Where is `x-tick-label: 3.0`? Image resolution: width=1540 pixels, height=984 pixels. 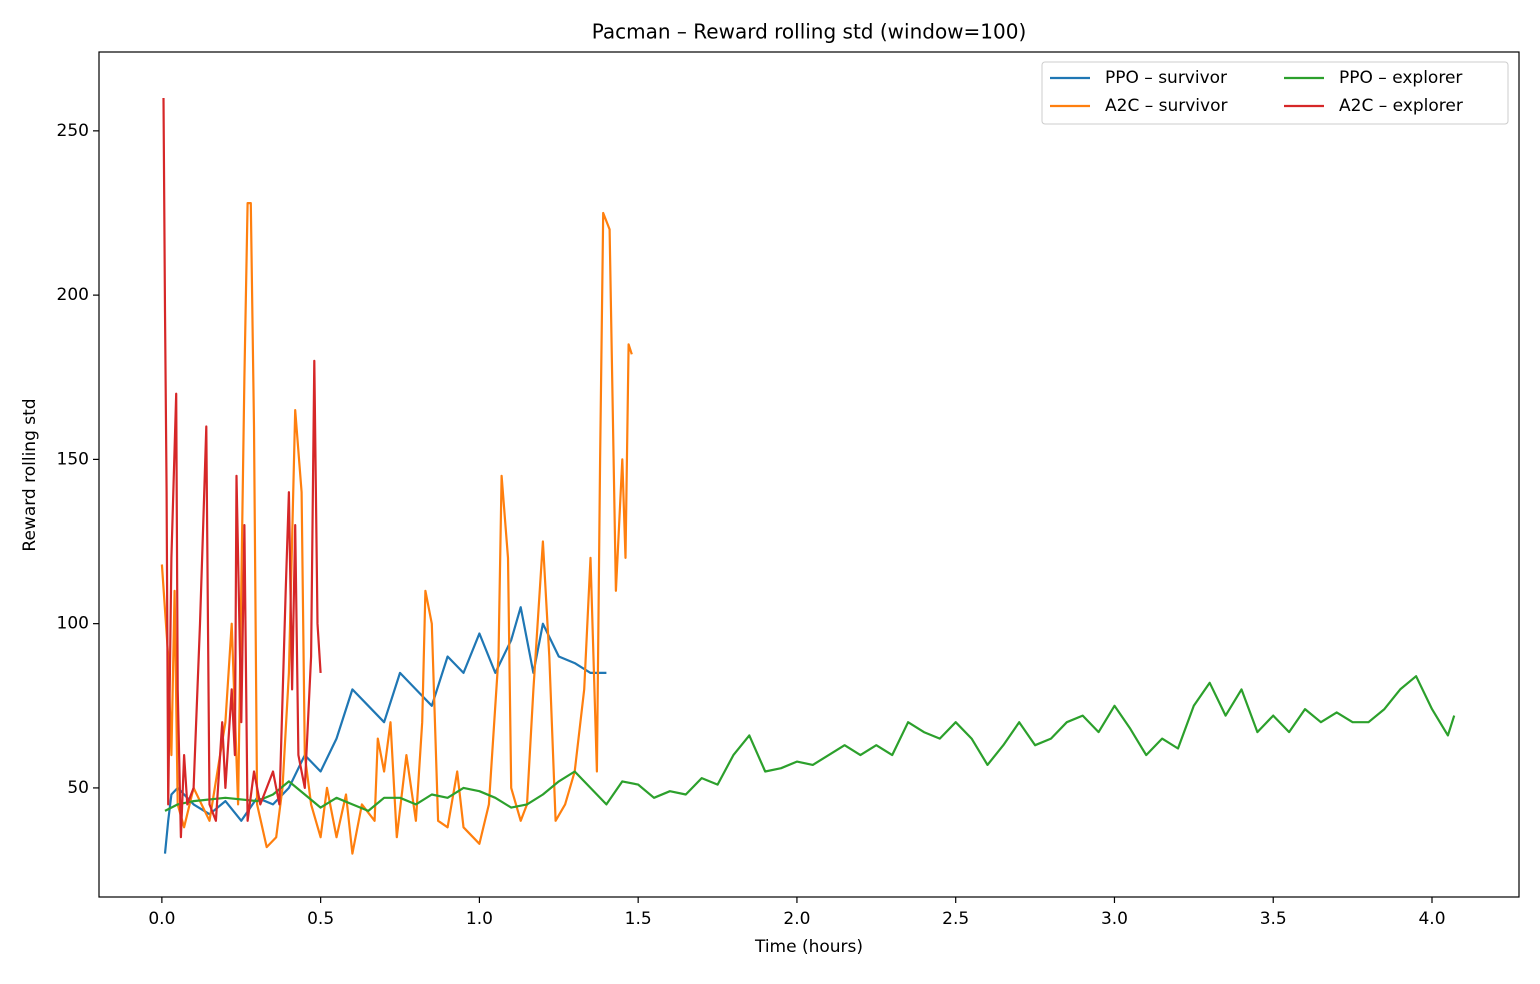 x-tick-label: 3.0 is located at coordinates (1114, 919).